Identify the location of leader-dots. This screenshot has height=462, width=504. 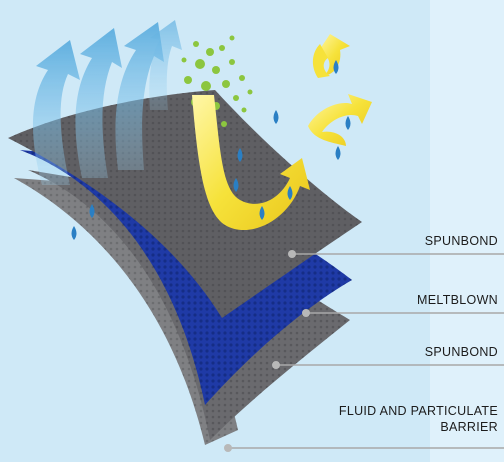
(267, 351).